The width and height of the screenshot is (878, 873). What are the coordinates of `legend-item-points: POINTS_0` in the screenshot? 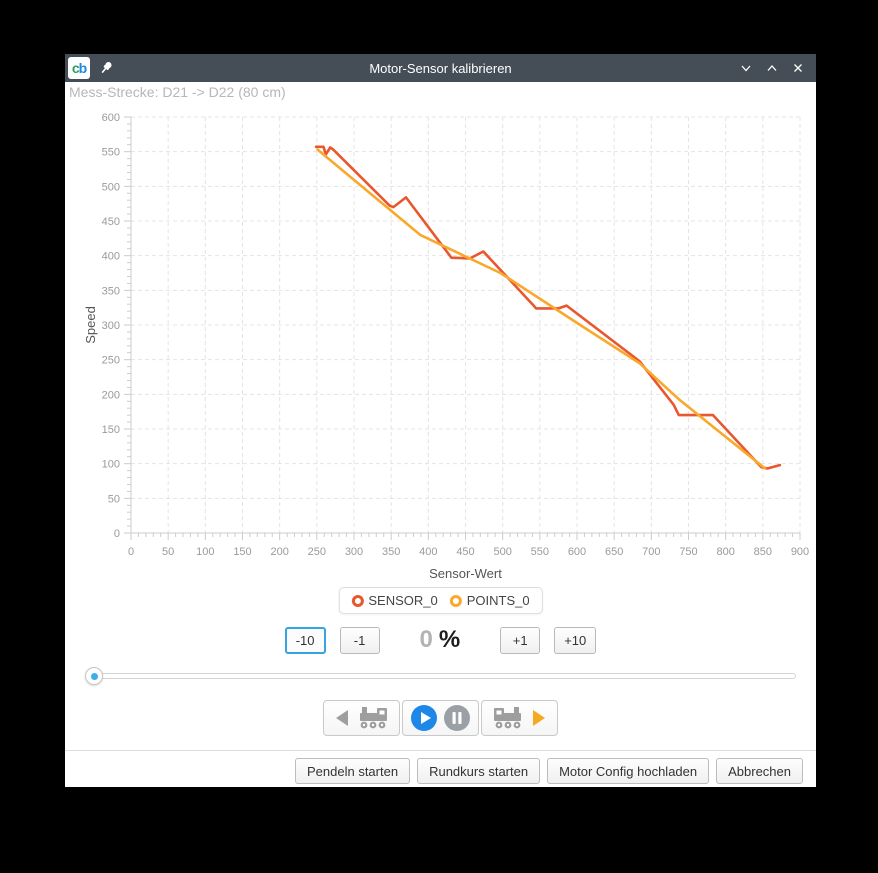 It's located at (489, 600).